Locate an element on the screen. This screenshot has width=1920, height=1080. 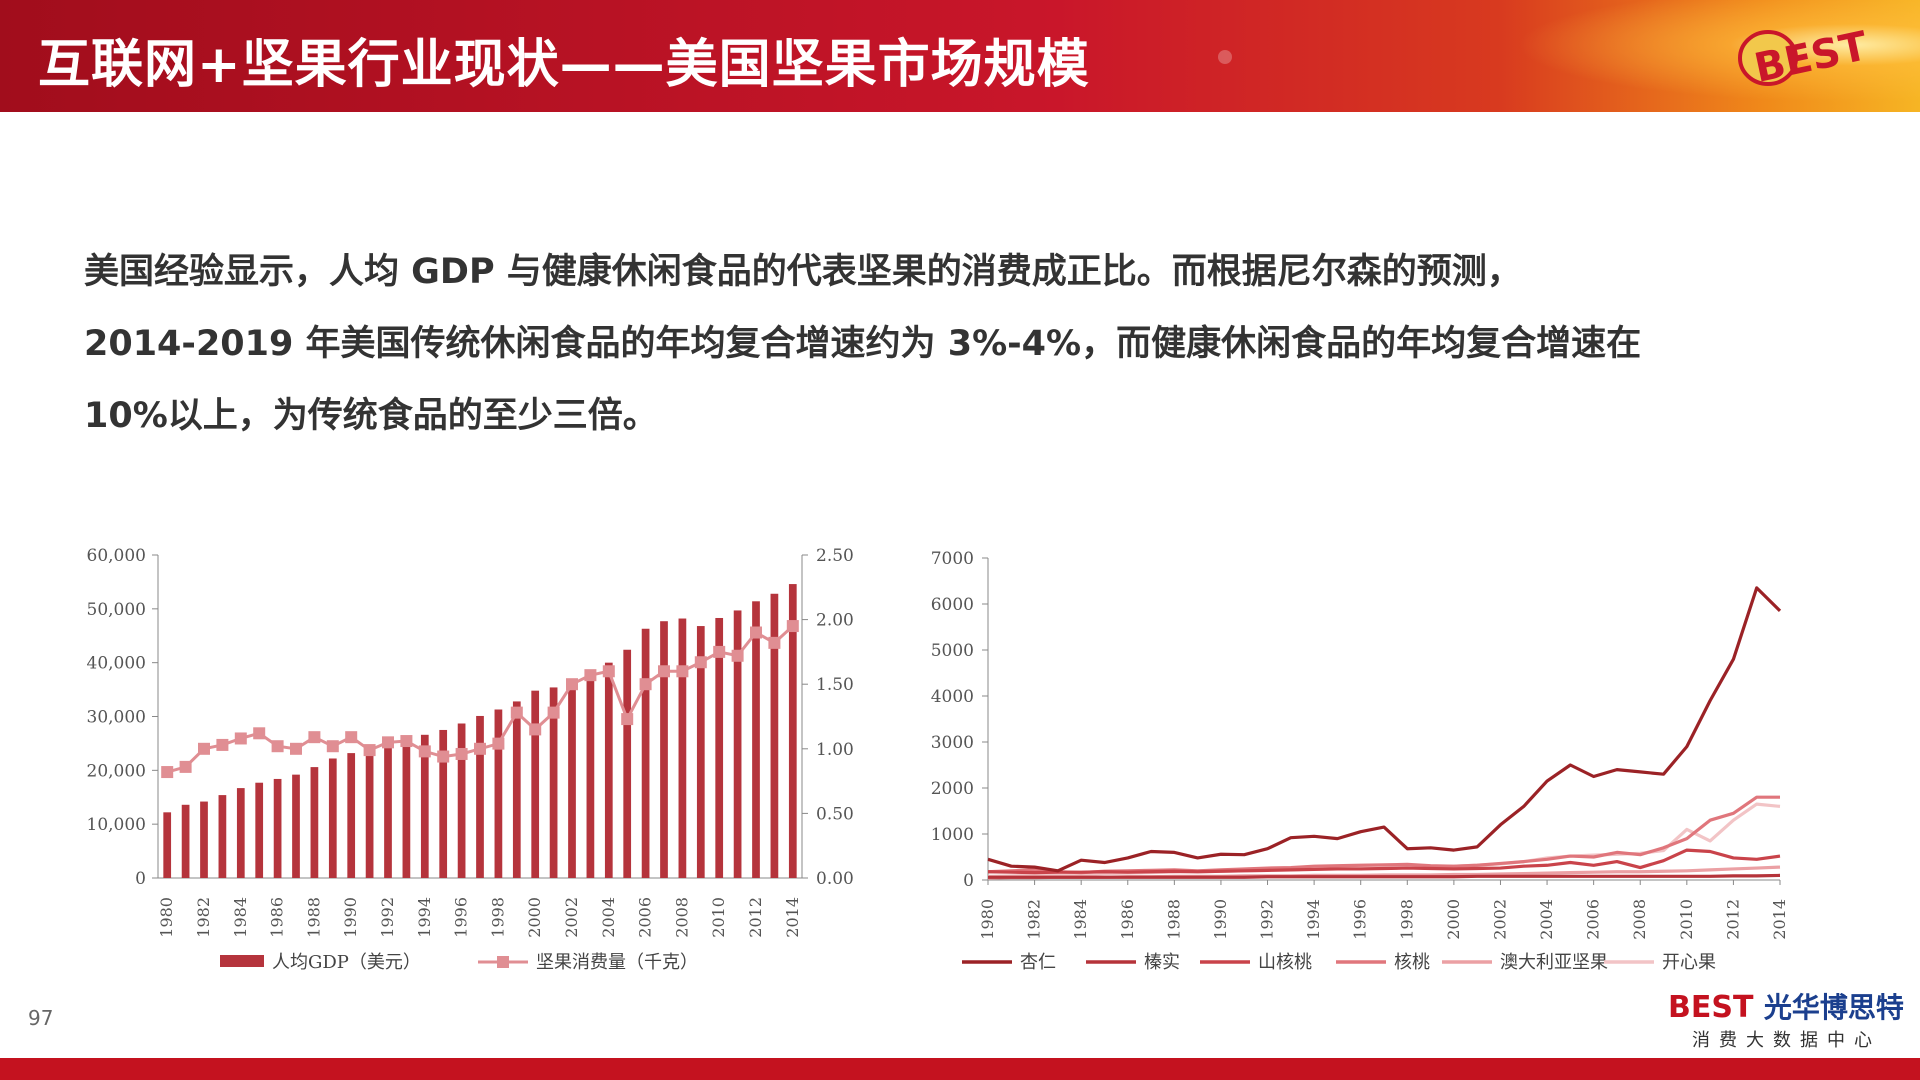
x-tick-label: 1992 is located at coordinates (1267, 919).